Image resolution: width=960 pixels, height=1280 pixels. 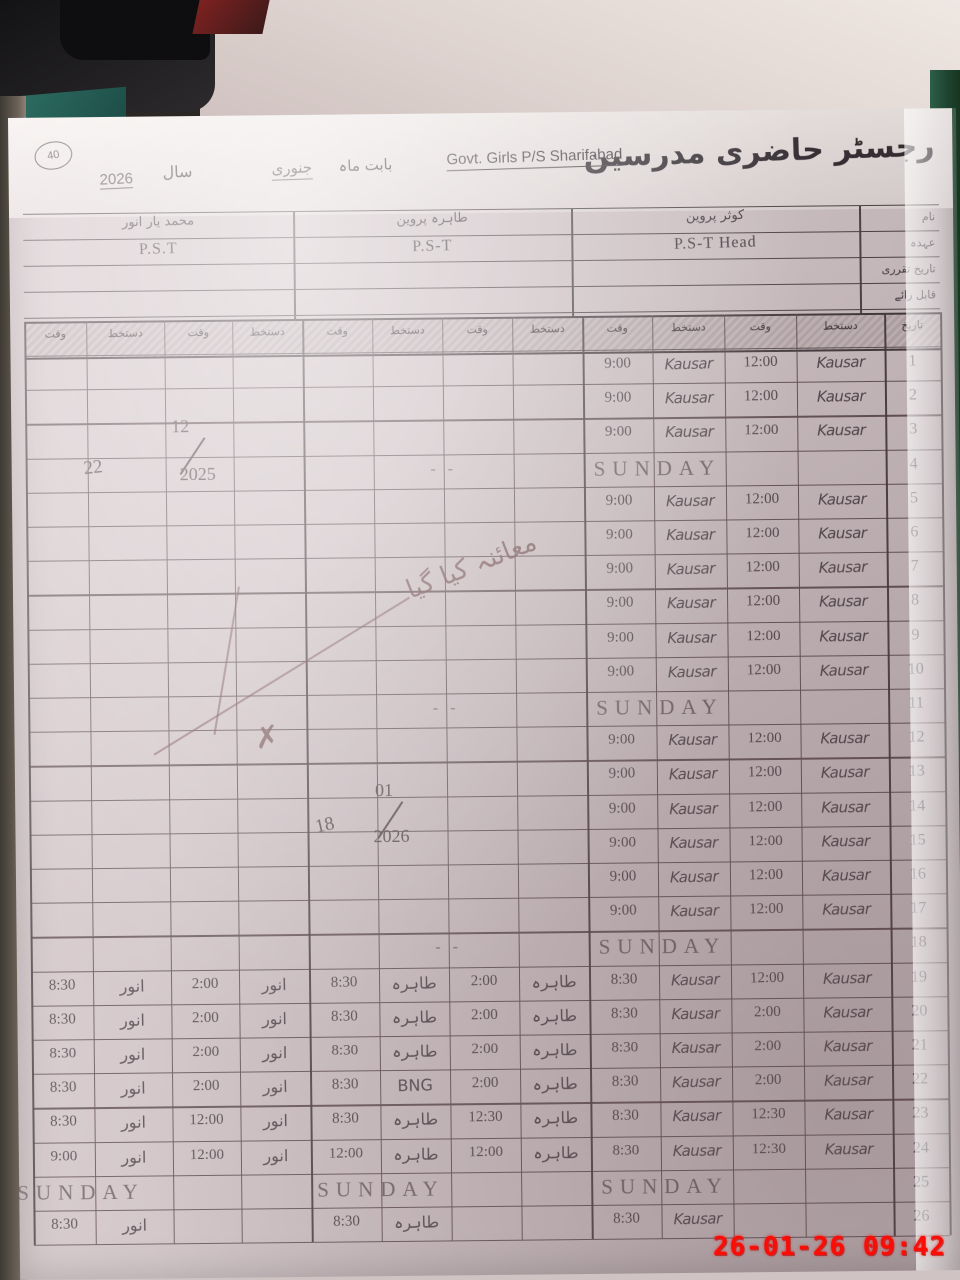 I want to click on year-label: سال, so click(x=177, y=171).